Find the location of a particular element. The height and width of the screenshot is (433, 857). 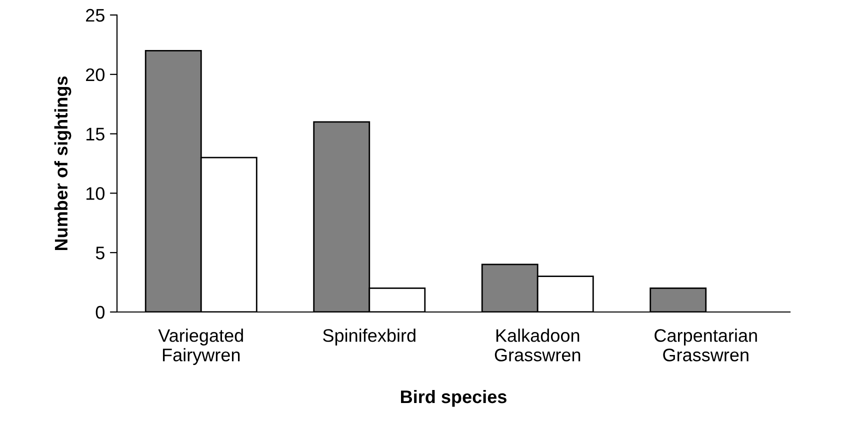

x-tick-label: Variegated Fairywren is located at coordinates (200, 346).